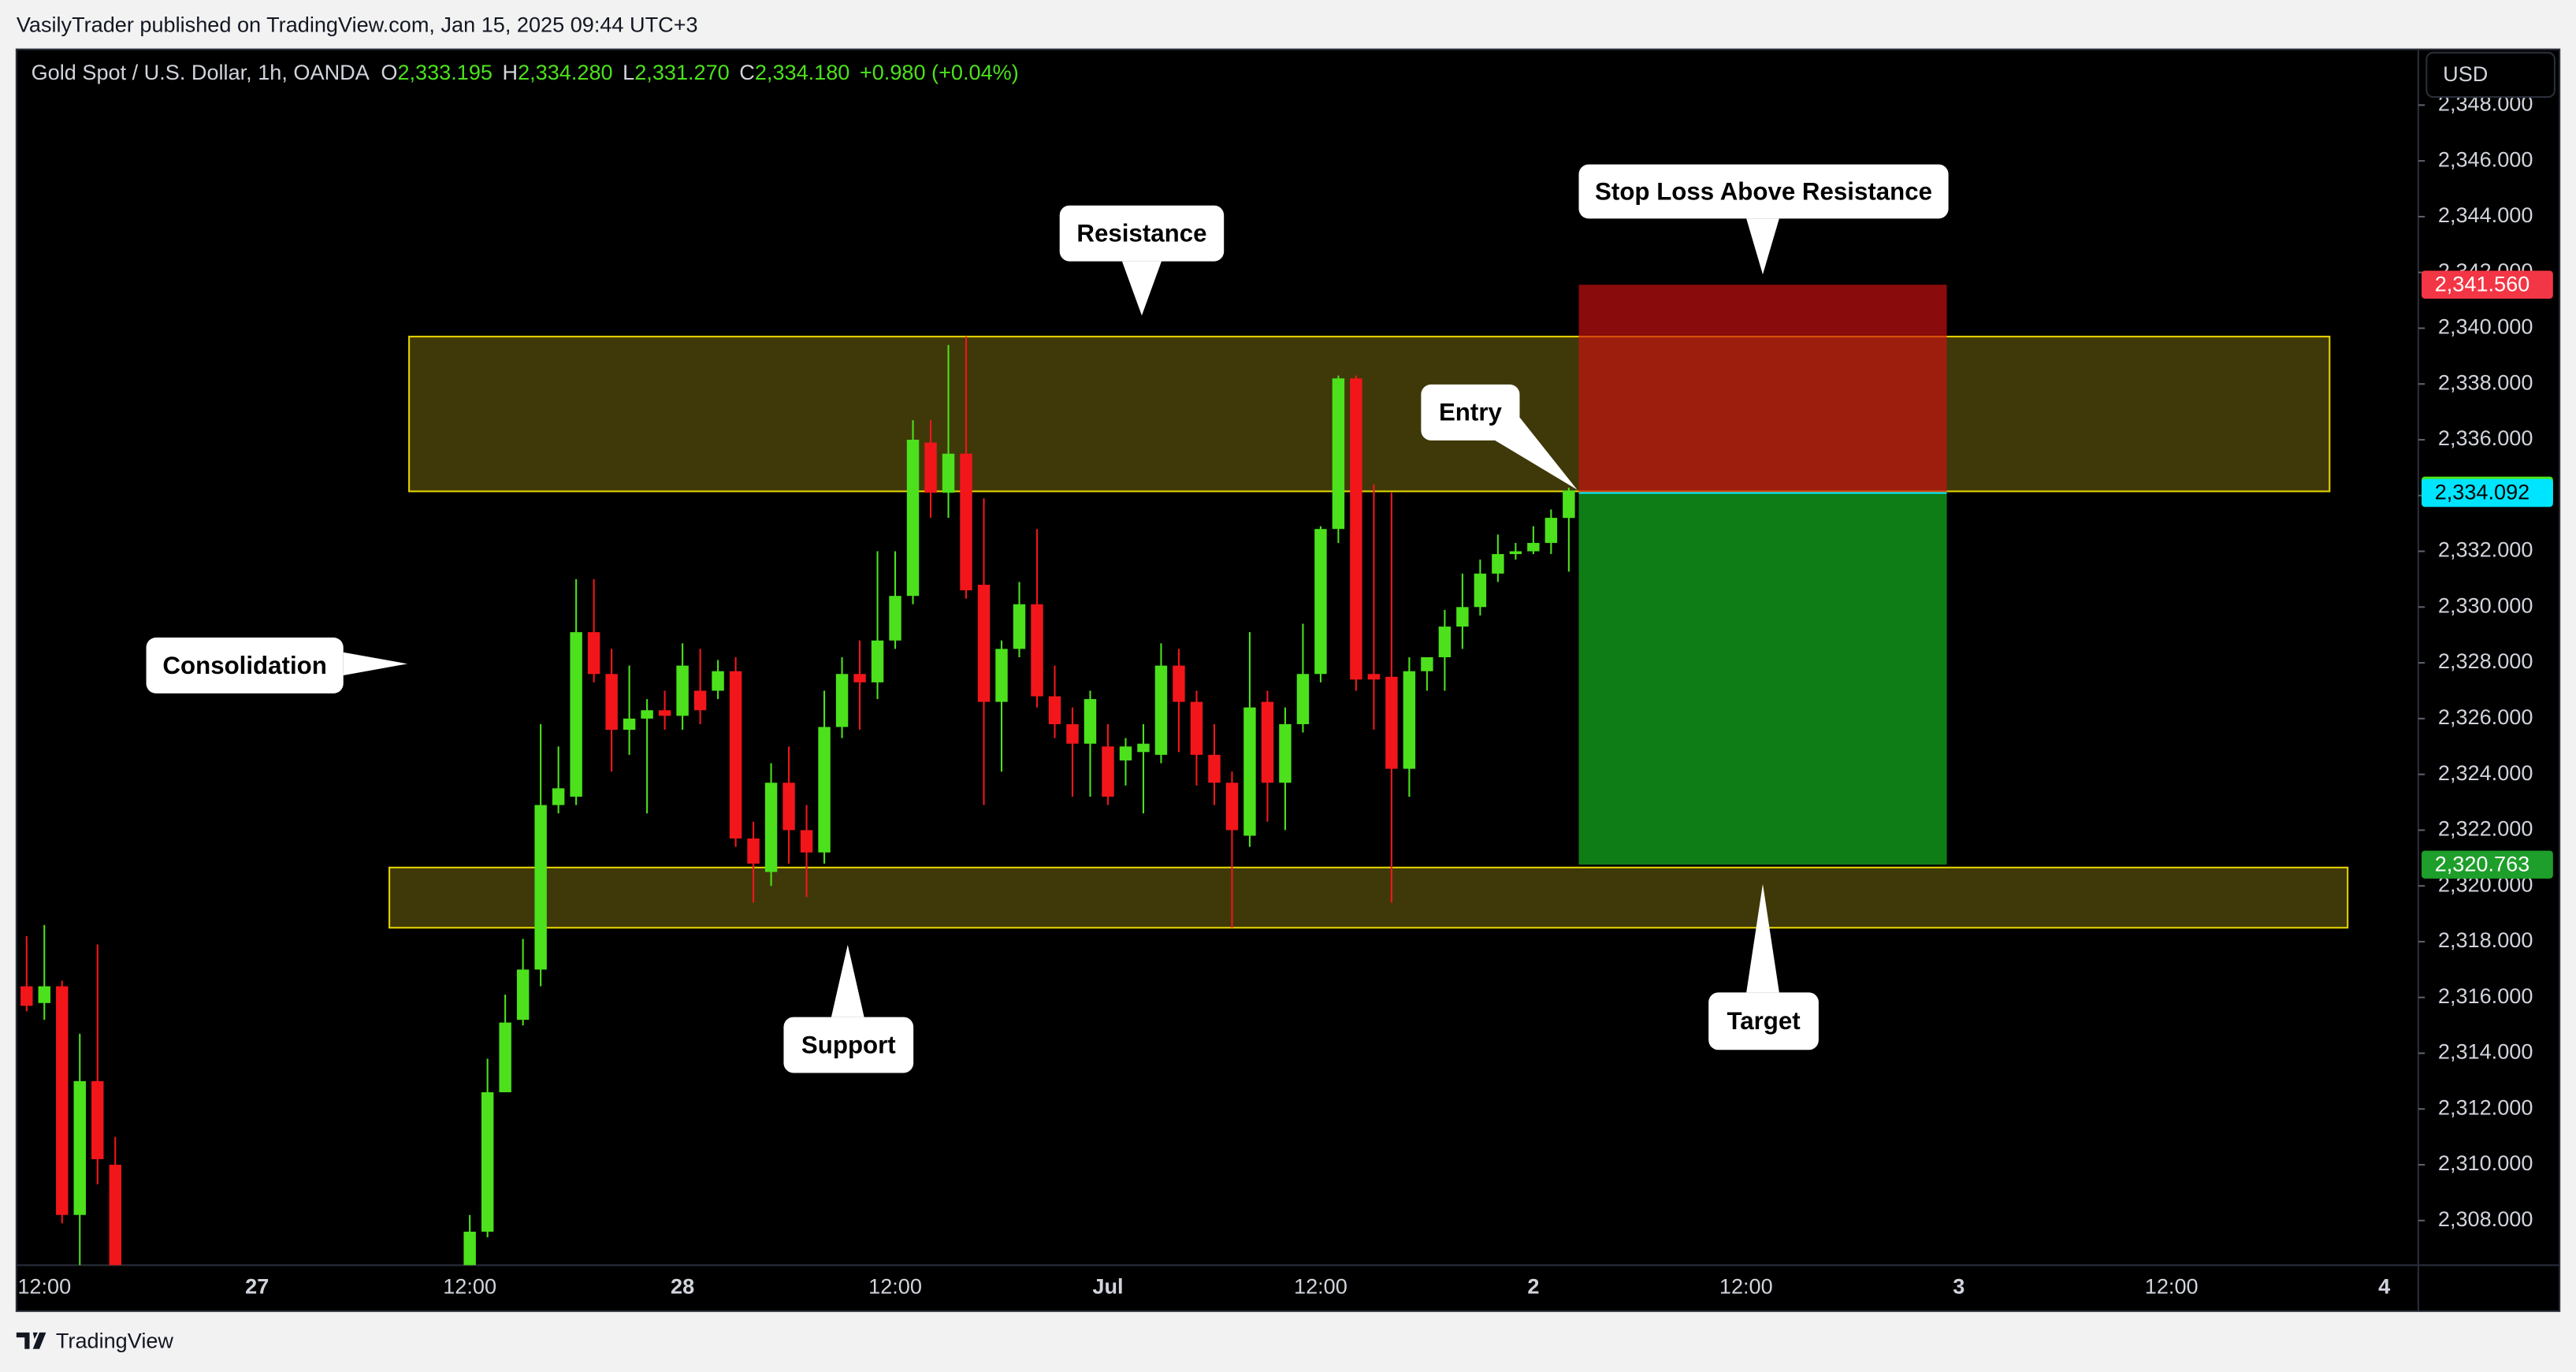 The height and width of the screenshot is (1372, 2576). Describe the element at coordinates (802, 72) in the screenshot. I see `ohlc-value: 2,334.180` at that location.